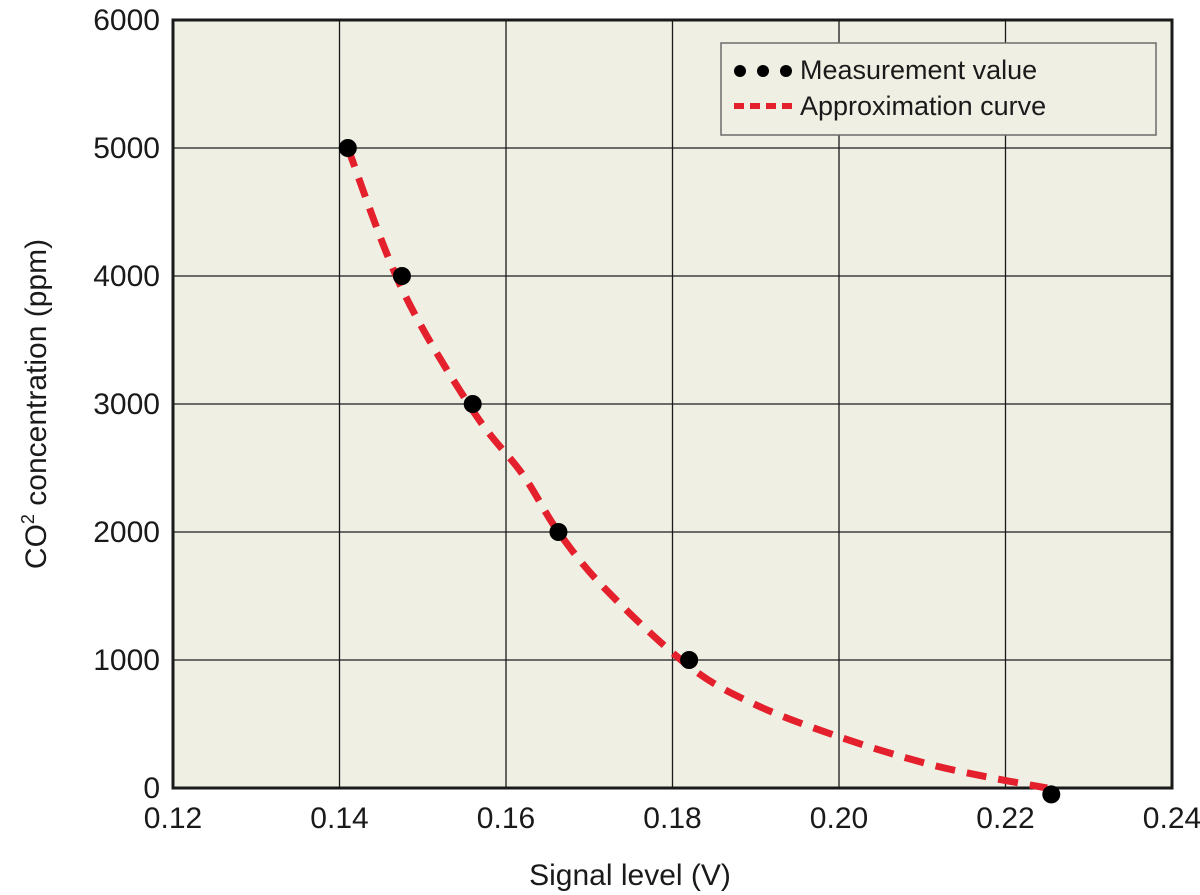 This screenshot has height=895, width=1200. What do you see at coordinates (126, 148) in the screenshot?
I see `y-tick-label: 5000` at bounding box center [126, 148].